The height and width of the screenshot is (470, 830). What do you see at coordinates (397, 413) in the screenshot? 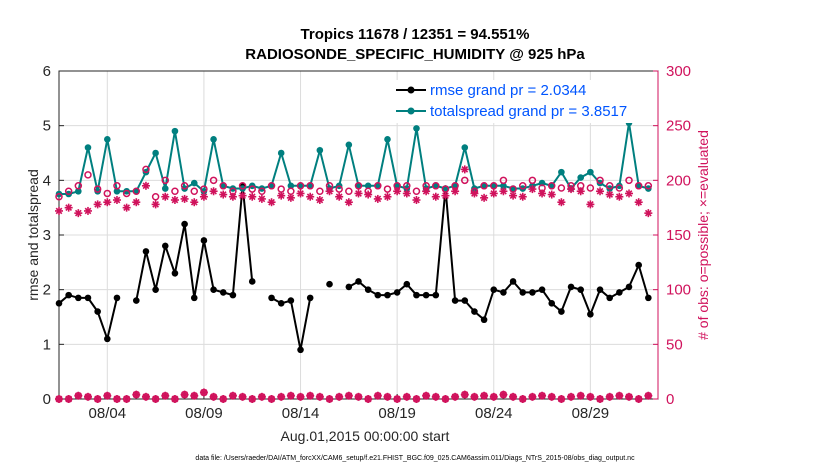
I see `x-tick-label: 08/19` at bounding box center [397, 413].